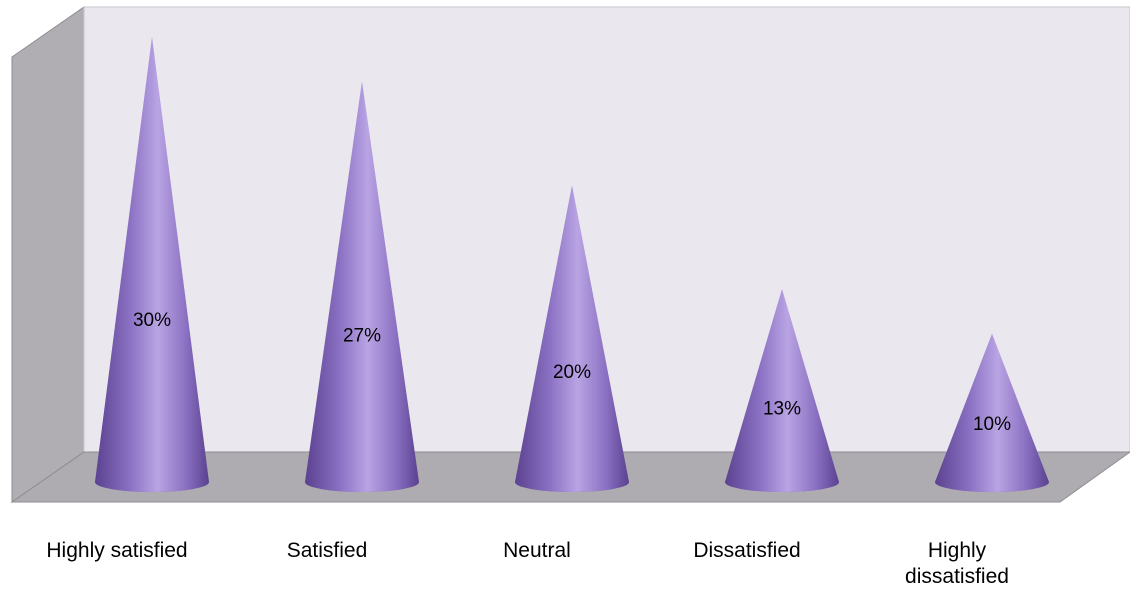  I want to click on data-label-2: 20%, so click(572, 372).